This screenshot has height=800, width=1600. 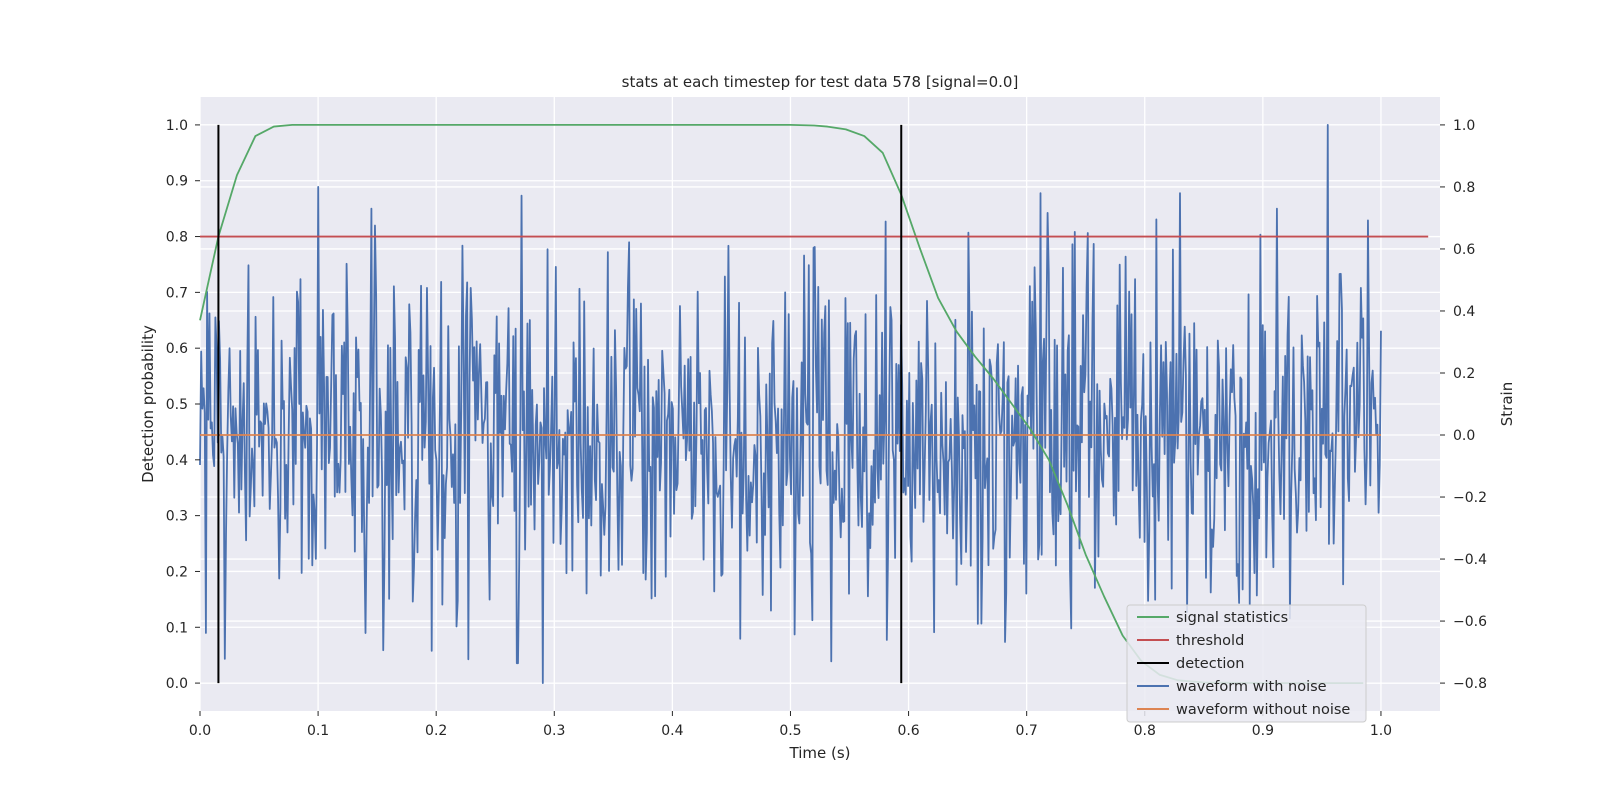 I want to click on y-tick-label: 0.3, so click(x=177, y=517).